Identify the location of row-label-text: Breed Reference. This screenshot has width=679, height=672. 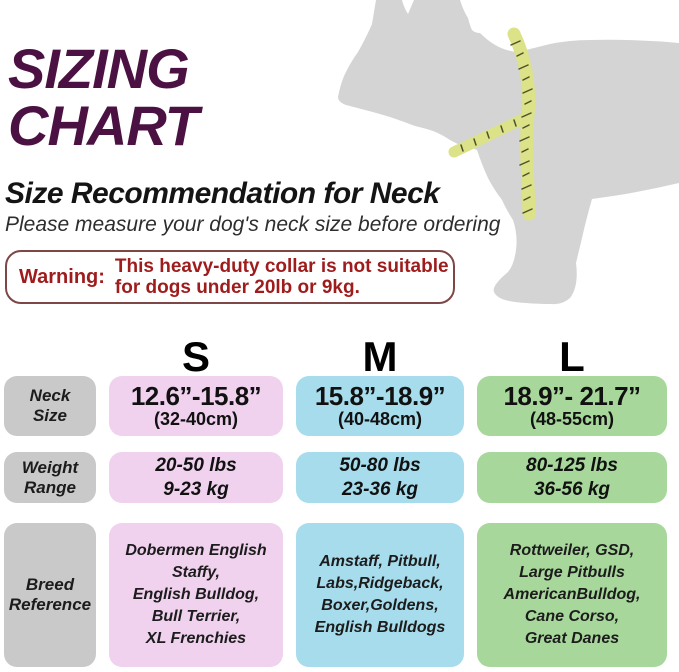
(50, 594).